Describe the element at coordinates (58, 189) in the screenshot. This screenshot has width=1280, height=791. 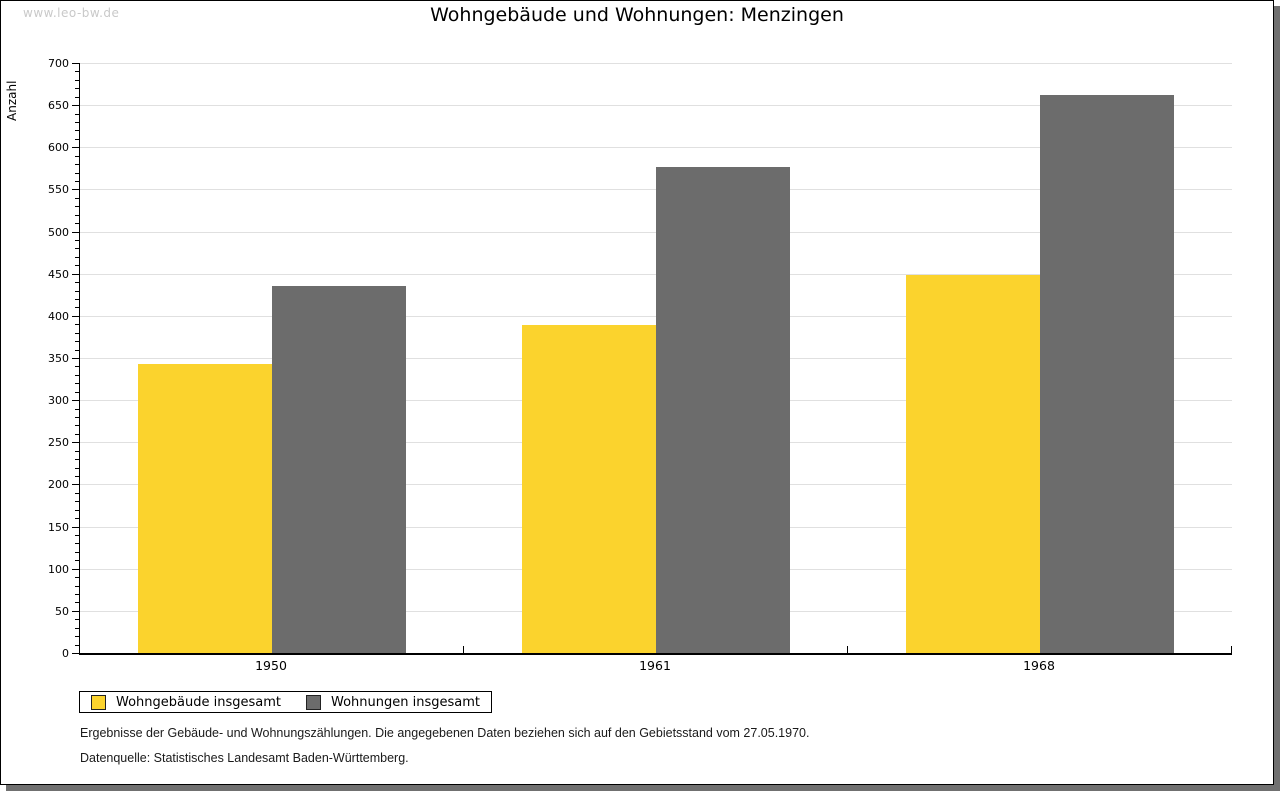
I see `y-tick-label: 550` at that location.